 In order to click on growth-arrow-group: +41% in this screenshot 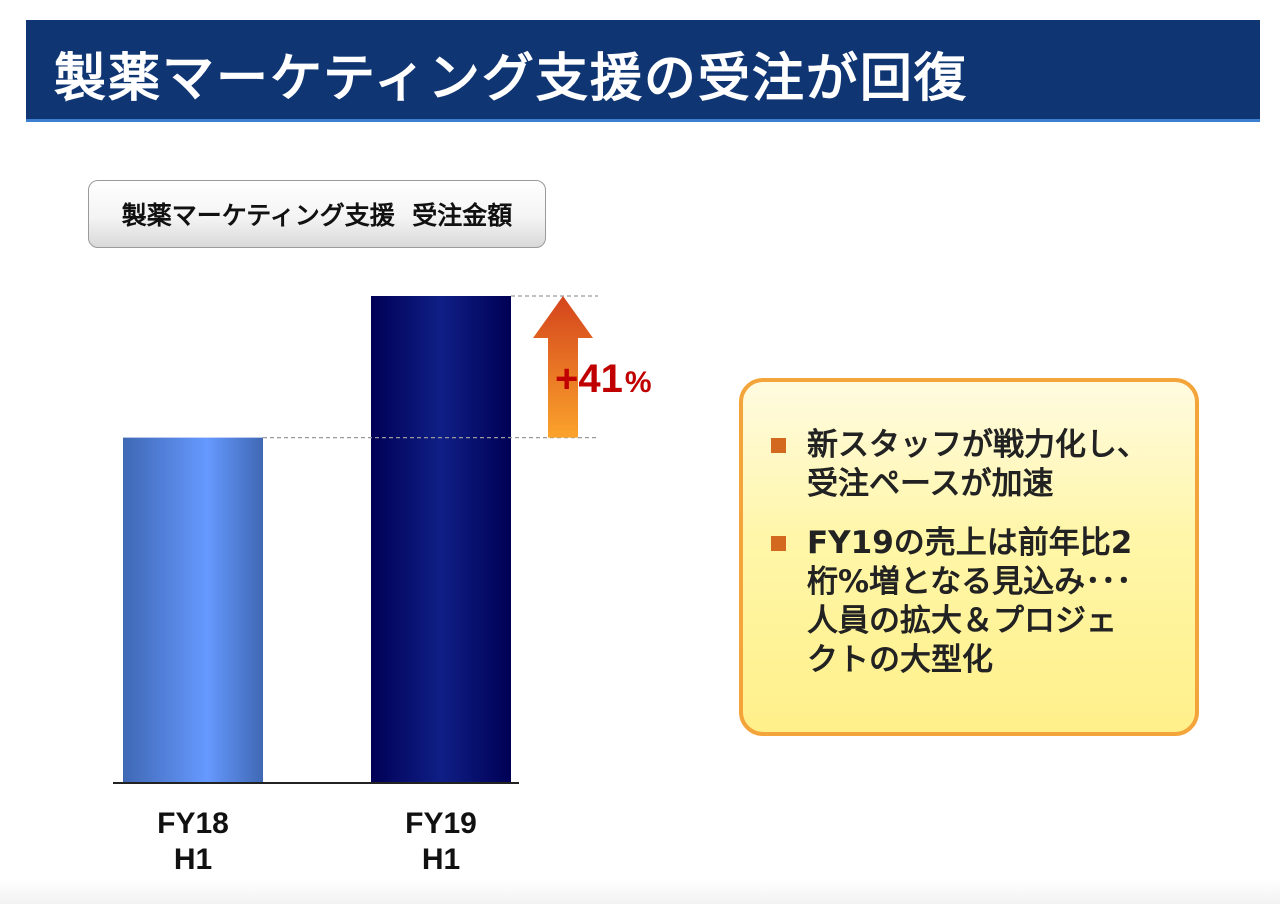, I will do `click(592, 367)`.